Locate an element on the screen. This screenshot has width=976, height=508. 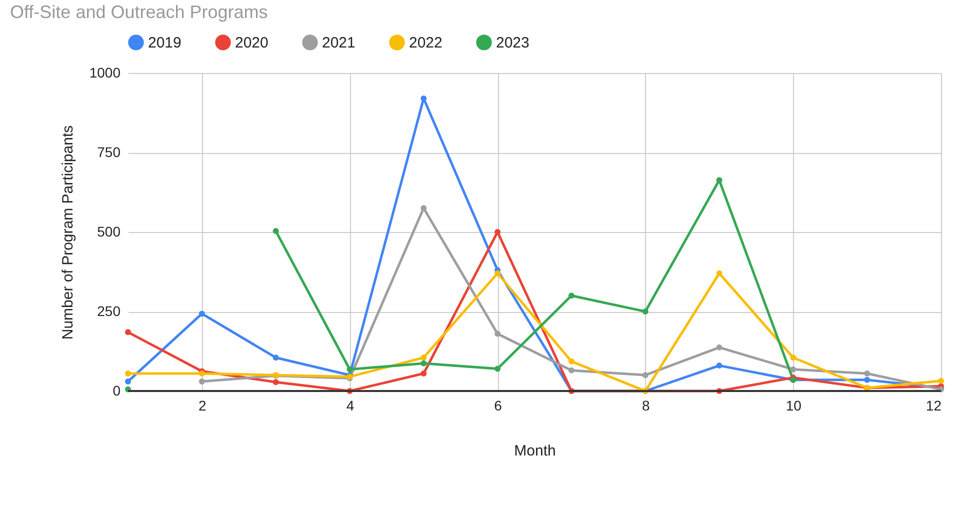
x-axis-title: Month is located at coordinates (535, 451).